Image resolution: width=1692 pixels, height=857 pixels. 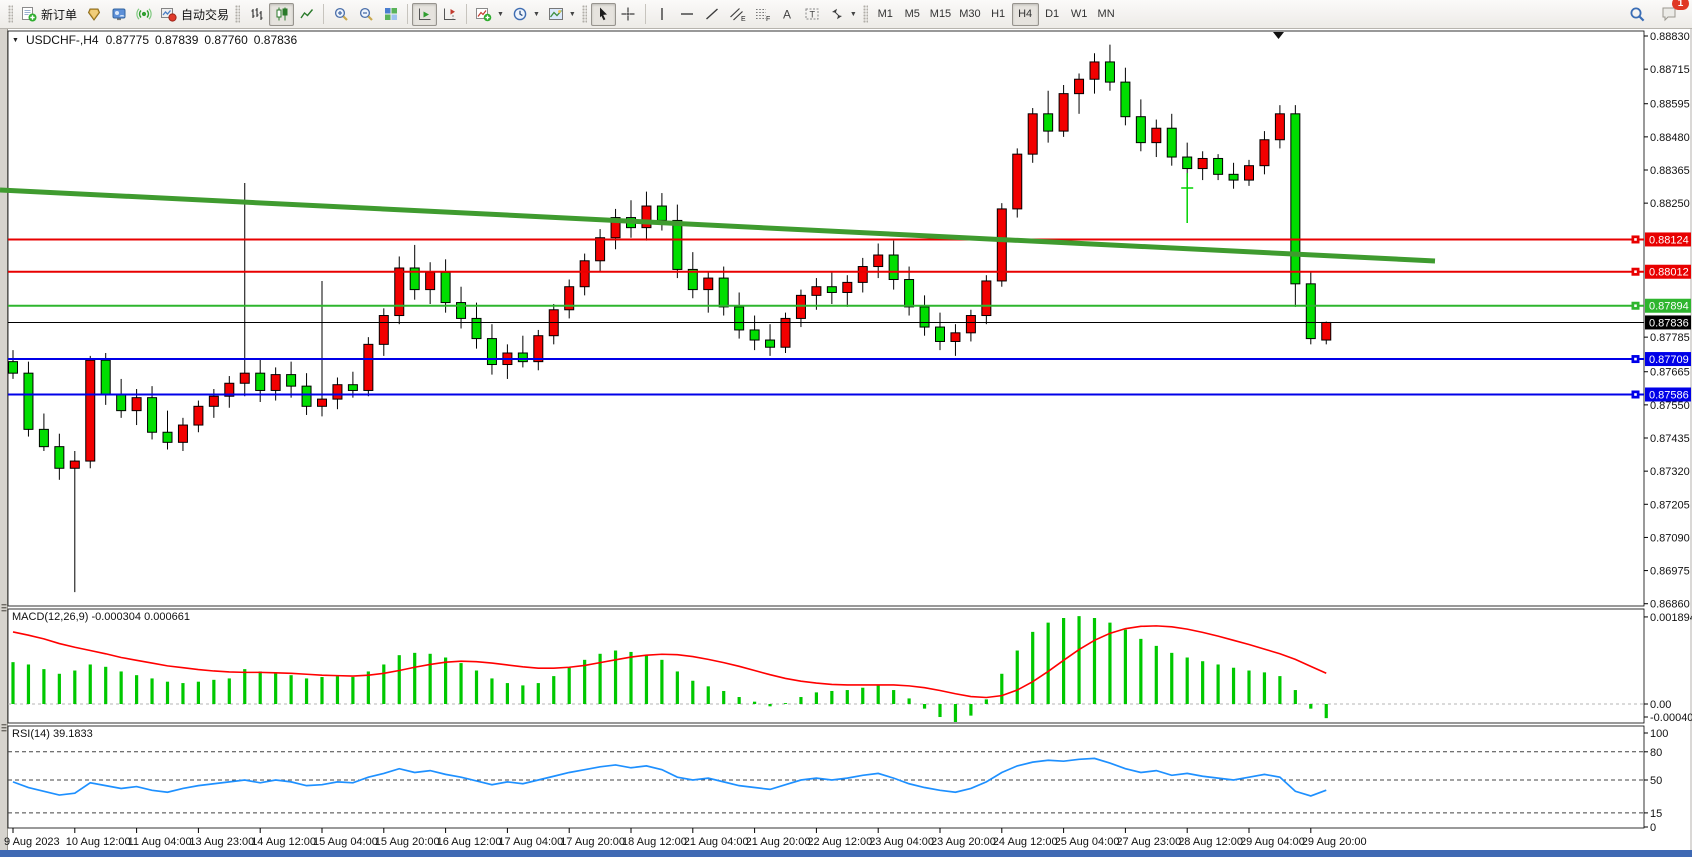 I want to click on chart-title-dropdown-icon: ▼, so click(x=15, y=40).